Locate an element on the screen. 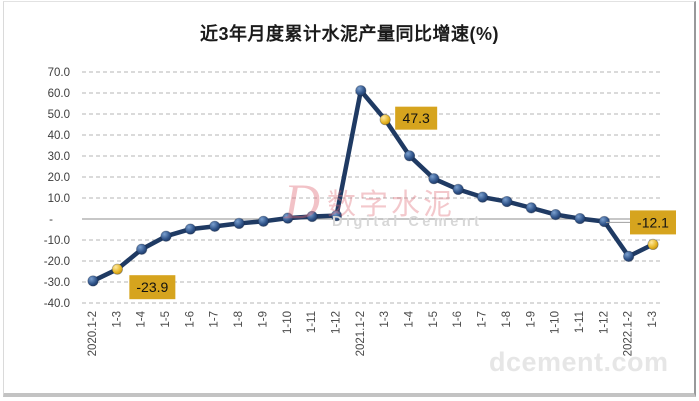 This screenshot has height=401, width=699. x-axis-tick-label: 2022.1-2 is located at coordinates (629, 333).